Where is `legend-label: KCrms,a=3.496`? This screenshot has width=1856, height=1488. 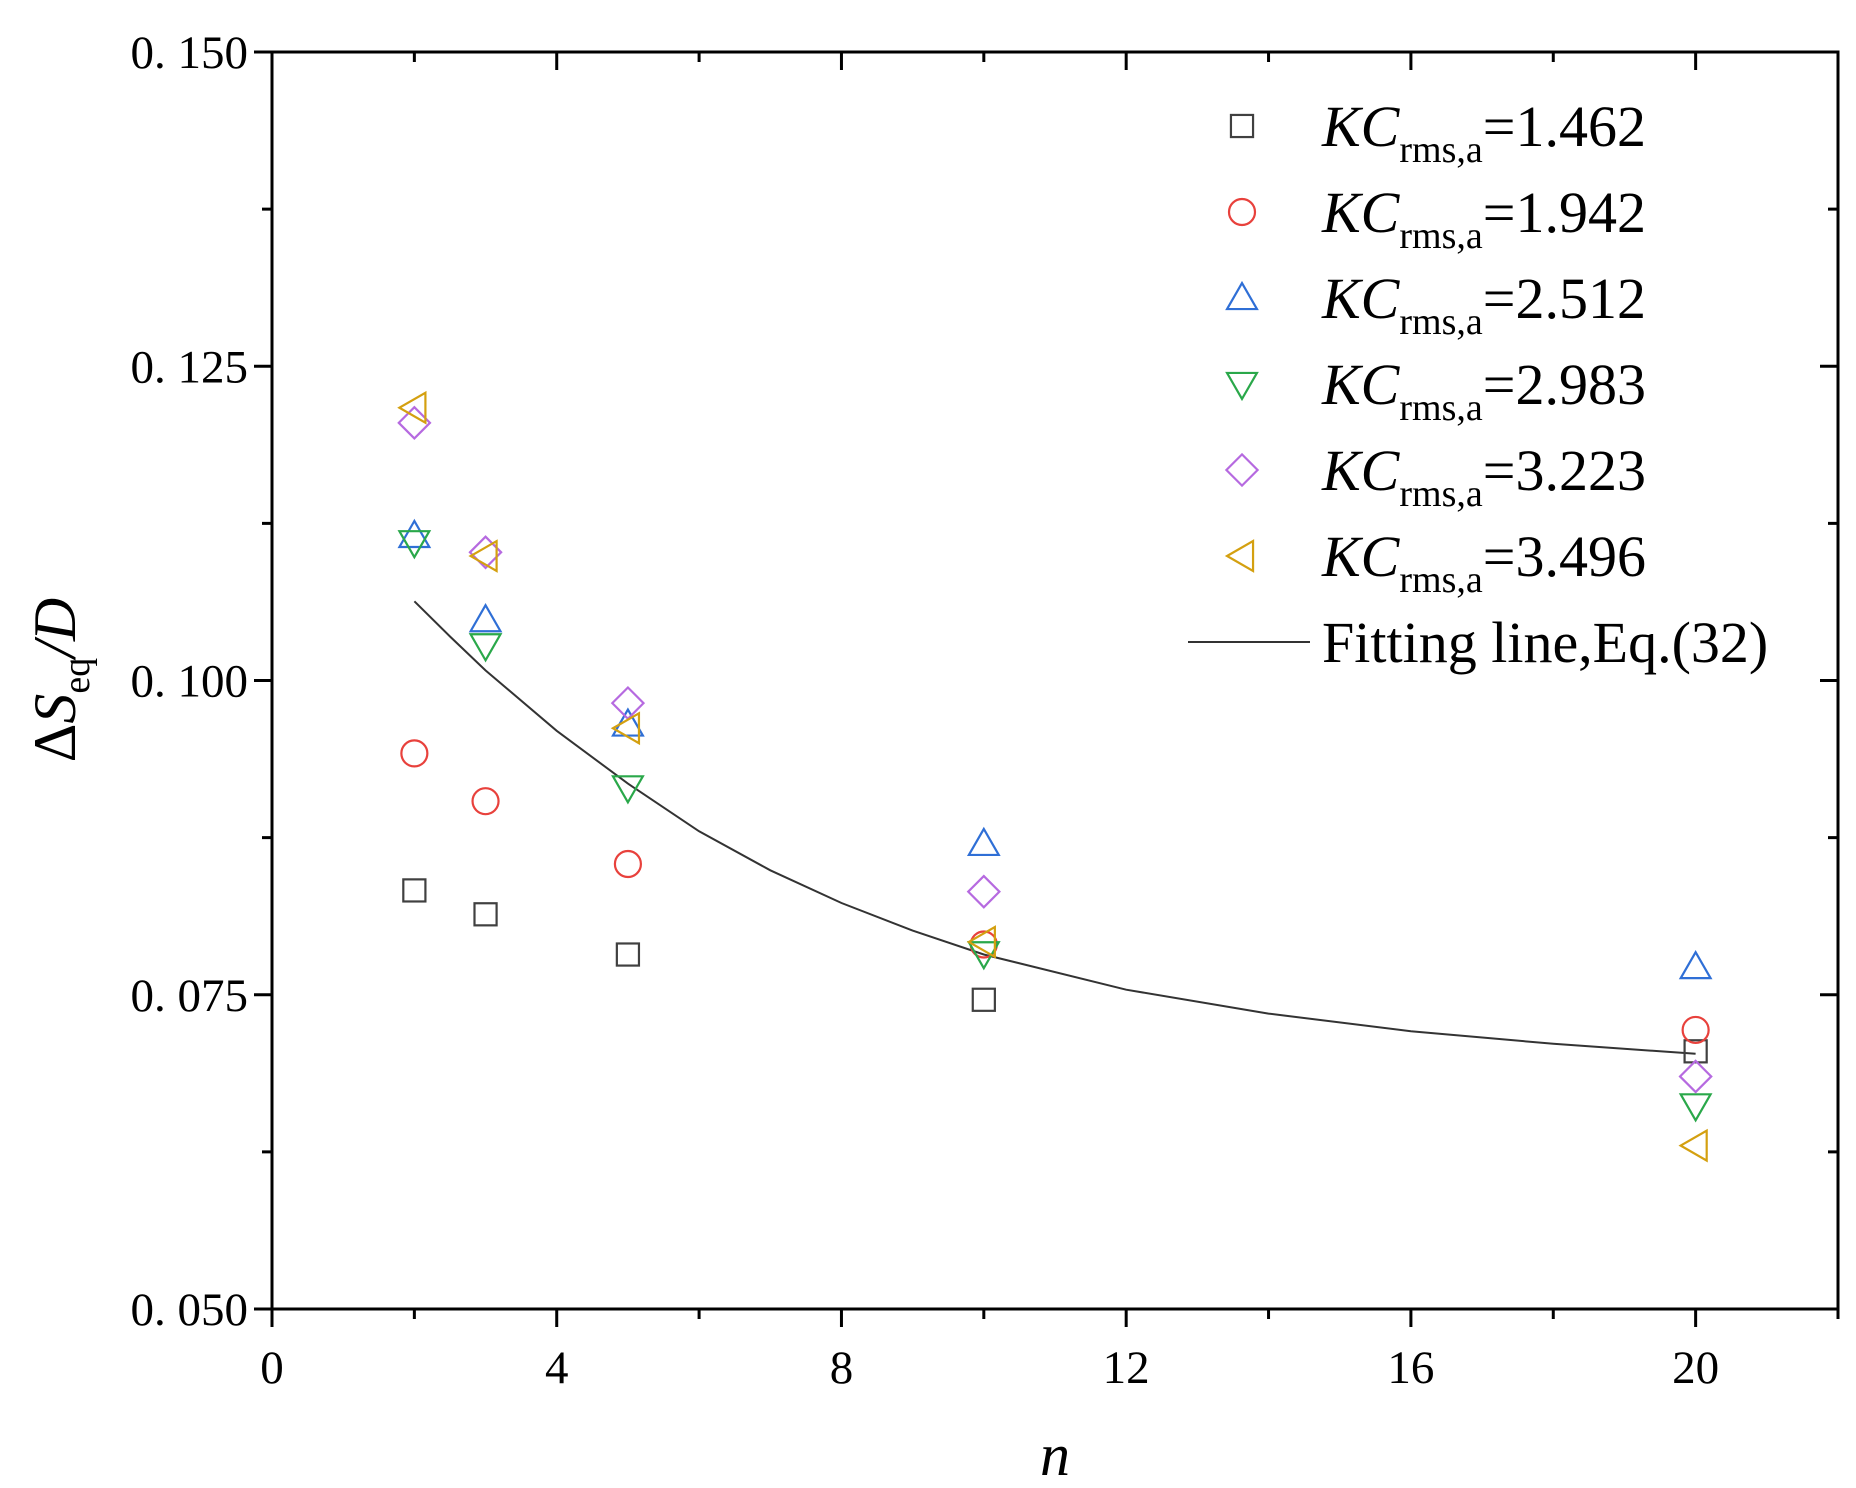
legend-label: KCrms,a=3.496 is located at coordinates (1483, 562).